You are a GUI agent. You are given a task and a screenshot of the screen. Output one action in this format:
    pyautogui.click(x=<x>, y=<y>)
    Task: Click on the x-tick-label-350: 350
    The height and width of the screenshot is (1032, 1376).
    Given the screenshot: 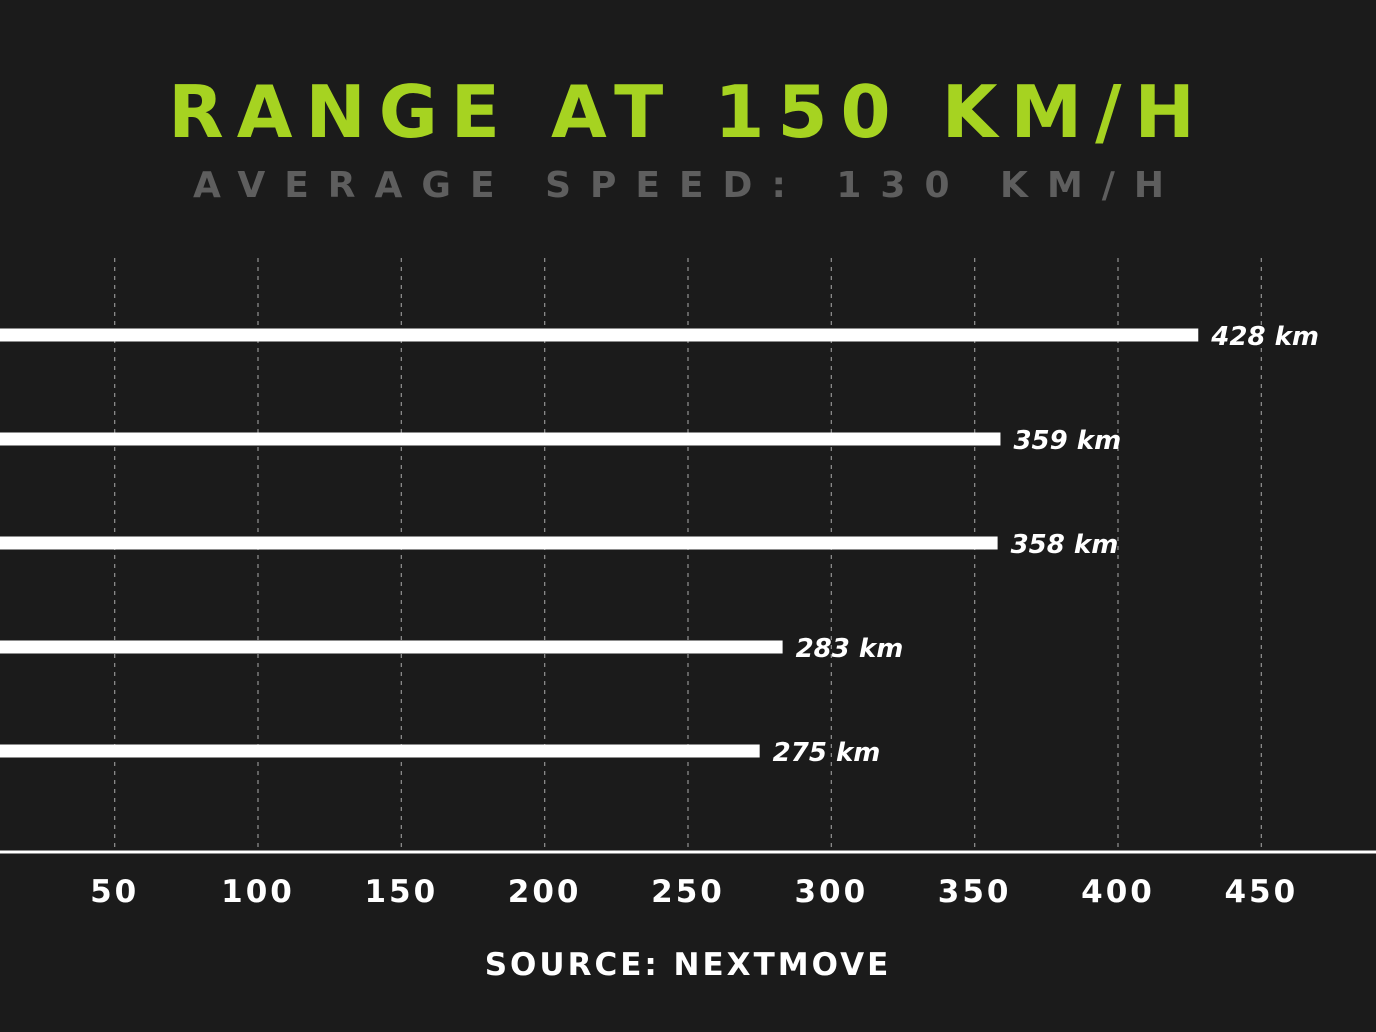 What is the action you would take?
    pyautogui.click(x=975, y=892)
    